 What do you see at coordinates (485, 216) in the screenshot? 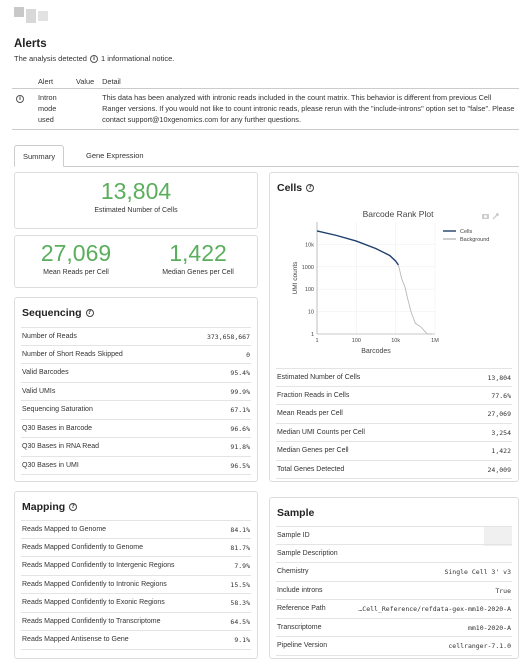
I see `camera-icon` at bounding box center [485, 216].